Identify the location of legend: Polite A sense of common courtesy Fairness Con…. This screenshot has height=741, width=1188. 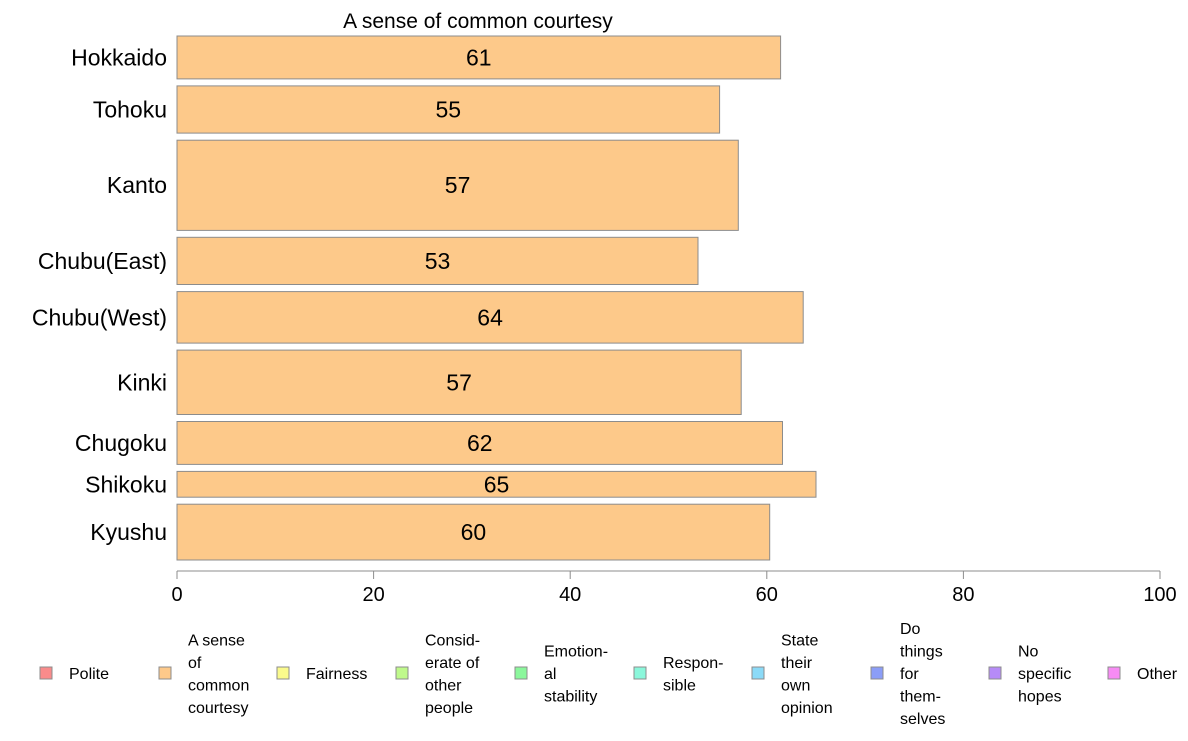
(608, 674).